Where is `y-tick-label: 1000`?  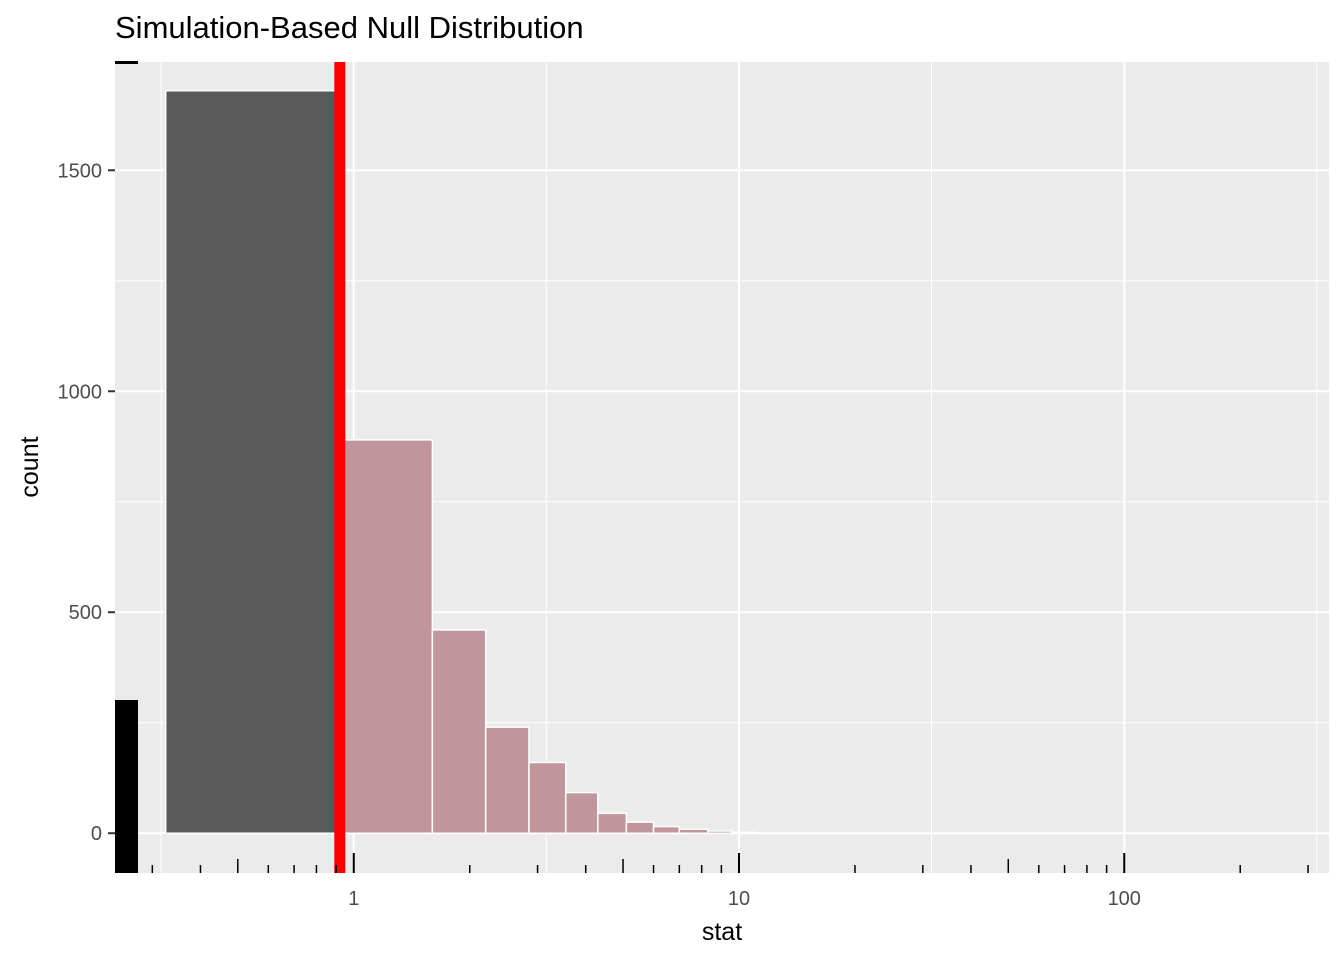
y-tick-label: 1000 is located at coordinates (80, 392).